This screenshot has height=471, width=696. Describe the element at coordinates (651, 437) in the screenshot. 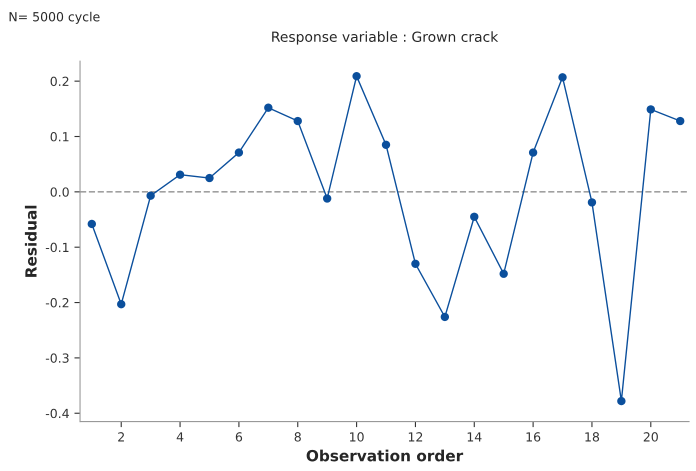

I see `x-tick-label: 20` at that location.